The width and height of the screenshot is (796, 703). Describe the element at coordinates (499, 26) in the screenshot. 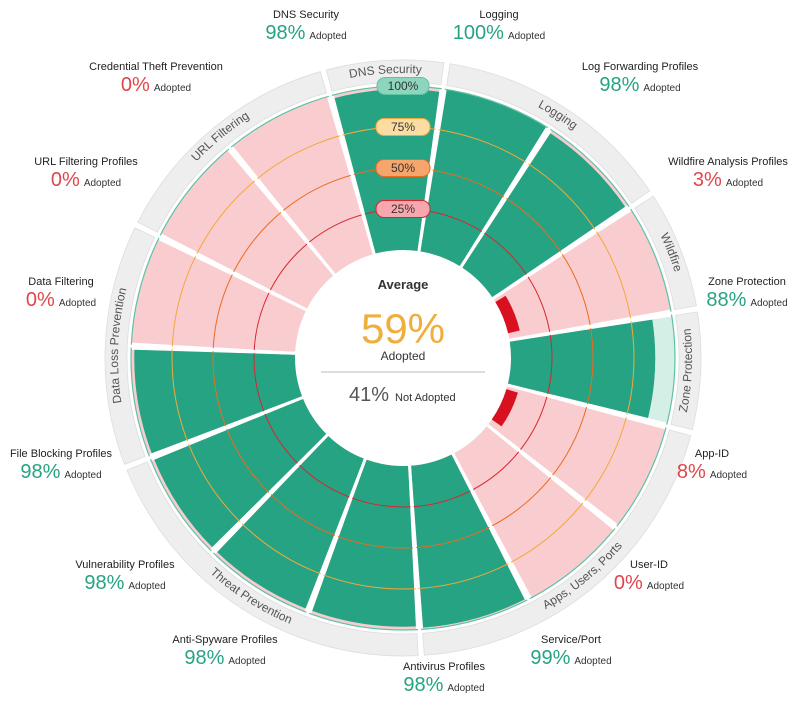

I see `category-label: Logging 100% Adopted` at that location.